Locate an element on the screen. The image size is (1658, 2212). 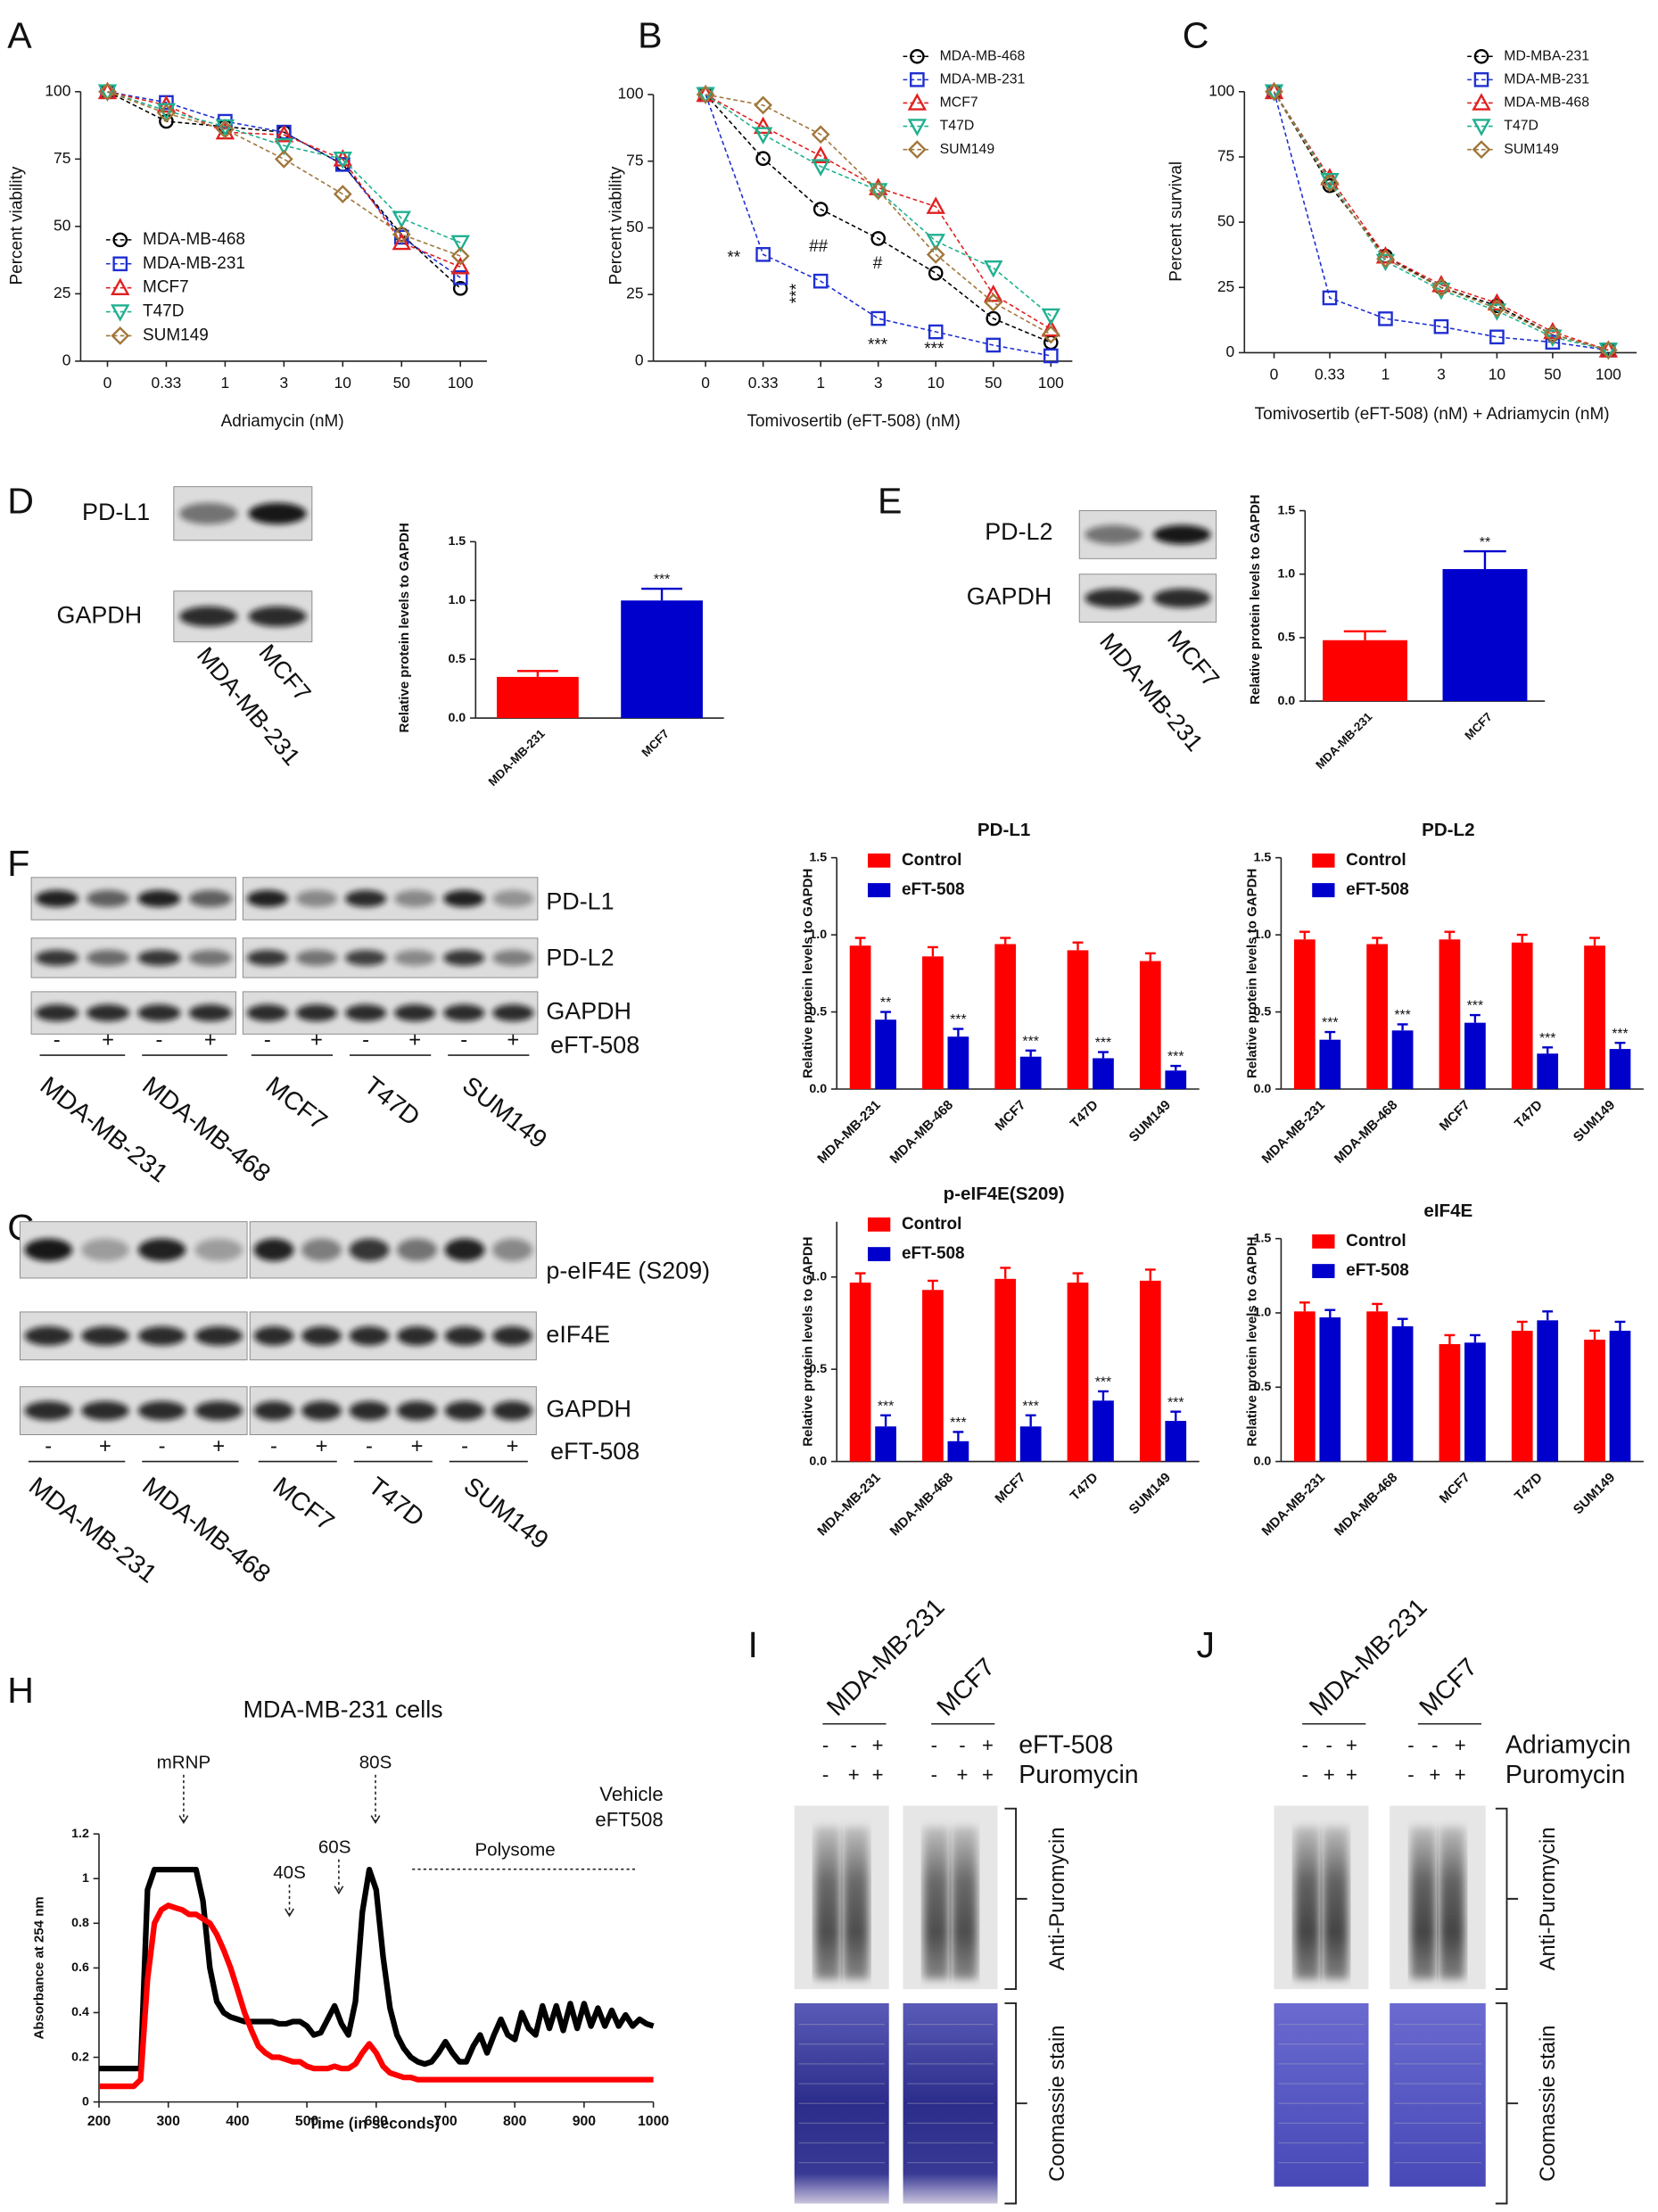
x-tick-label: 900 is located at coordinates (585, 2122).